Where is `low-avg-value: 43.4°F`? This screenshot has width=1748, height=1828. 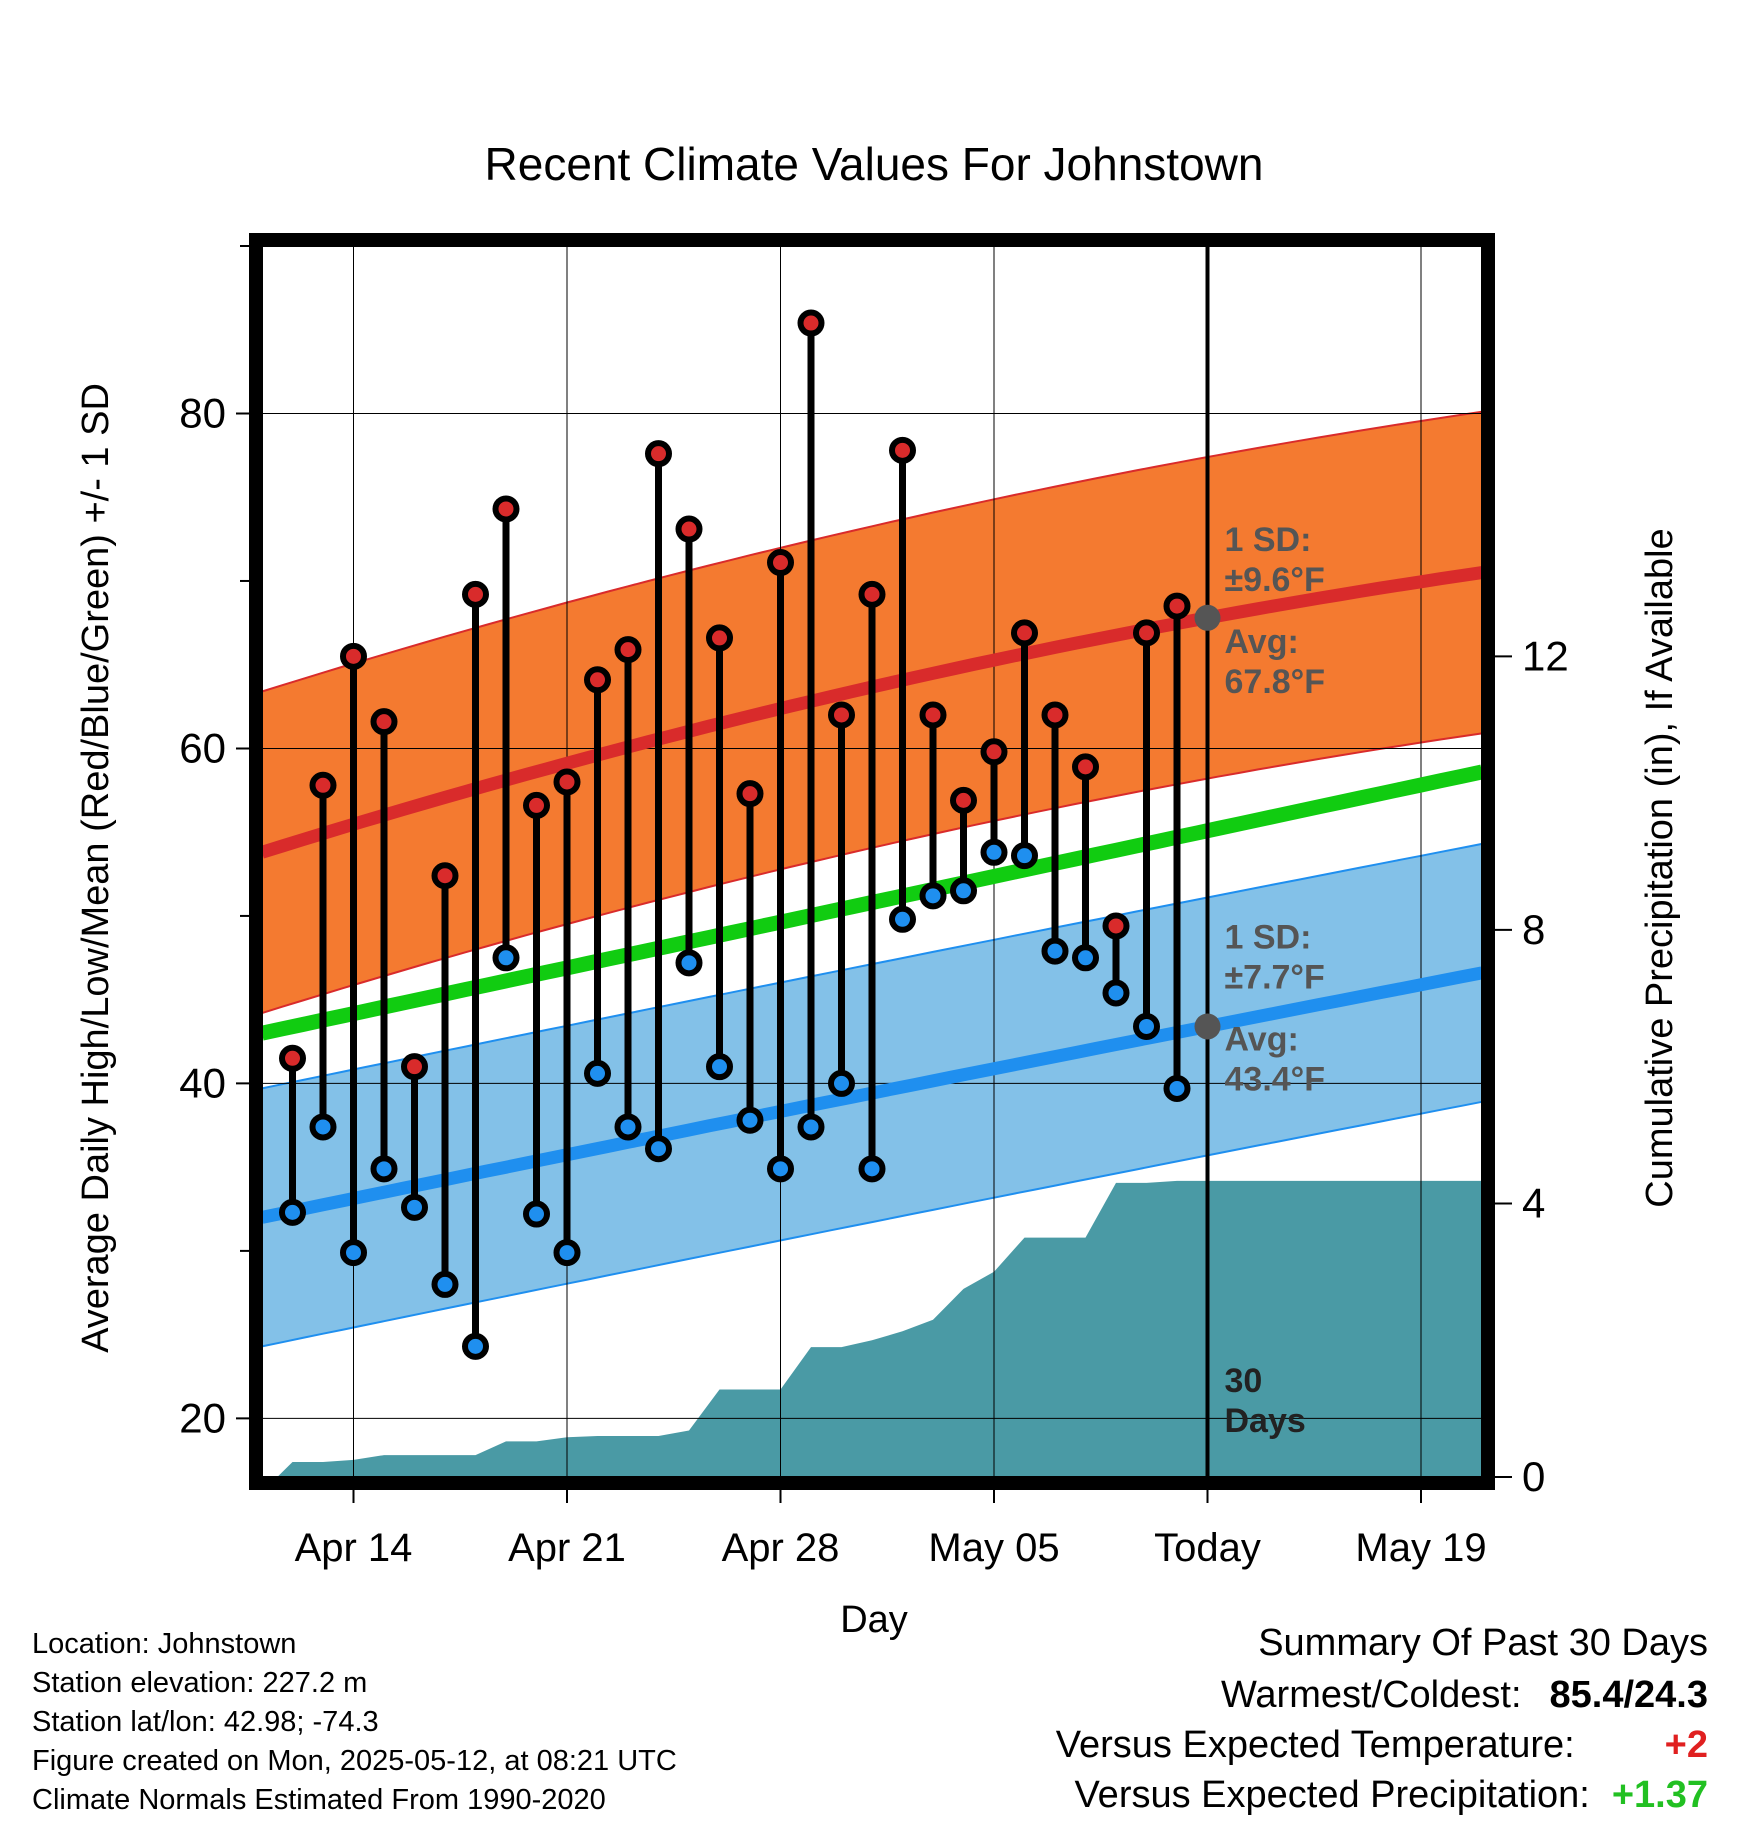 low-avg-value: 43.4°F is located at coordinates (1275, 1079).